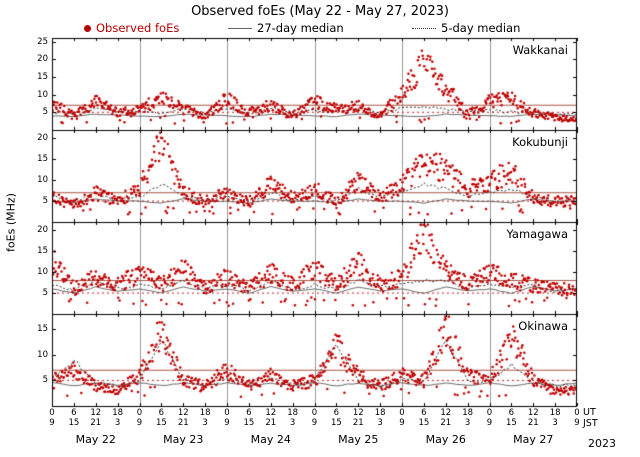 The width and height of the screenshot is (640, 457). Describe the element at coordinates (481, 28) in the screenshot. I see `legend-5day-label: 5-day median` at that location.